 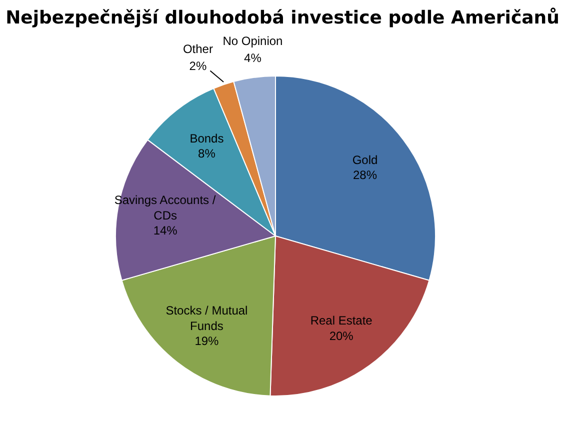 What do you see at coordinates (197, 49) in the screenshot?
I see `slice-label: Other` at bounding box center [197, 49].